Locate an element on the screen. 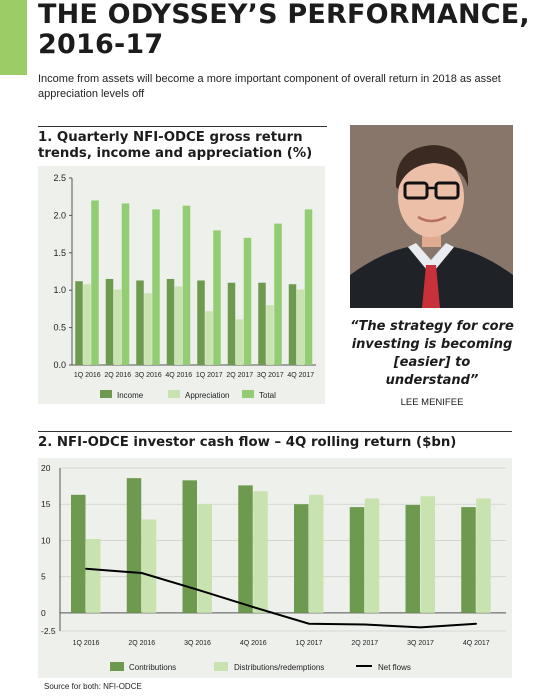  chart1-x-tick-label: 4Q 2016 is located at coordinates (178, 375).